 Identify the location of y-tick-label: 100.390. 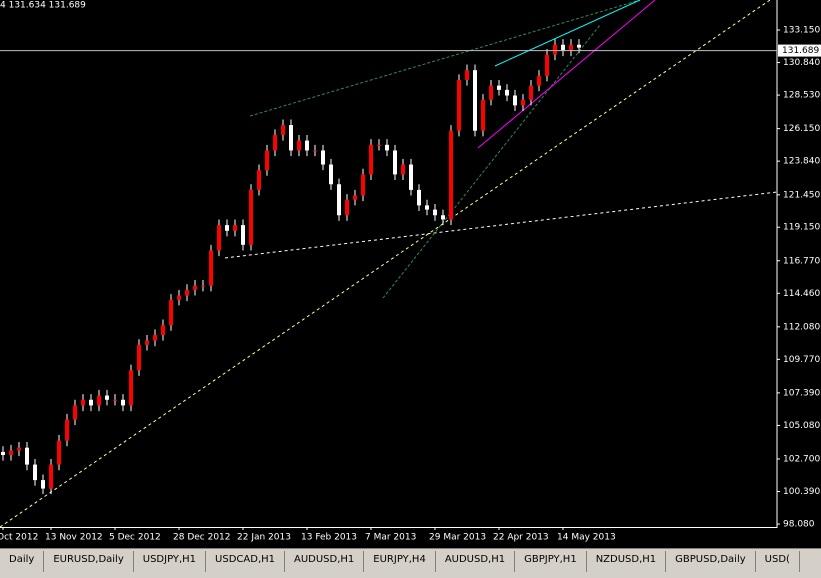
(801, 492).